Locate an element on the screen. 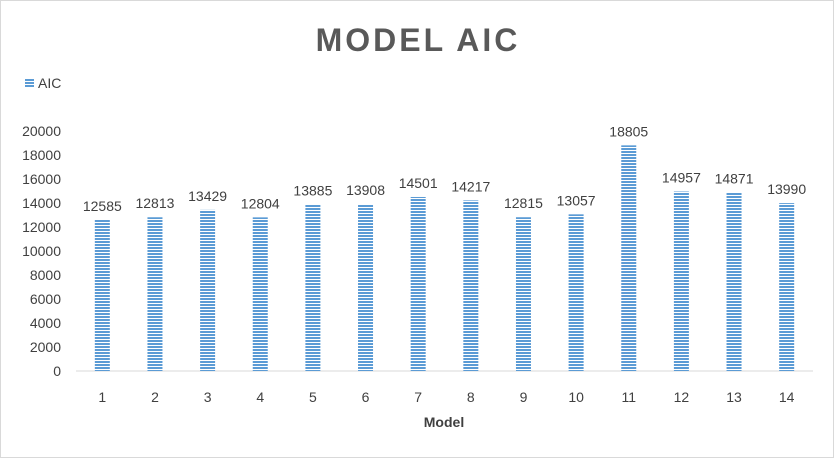 The width and height of the screenshot is (834, 459). x-tick-label: 12 is located at coordinates (682, 397).